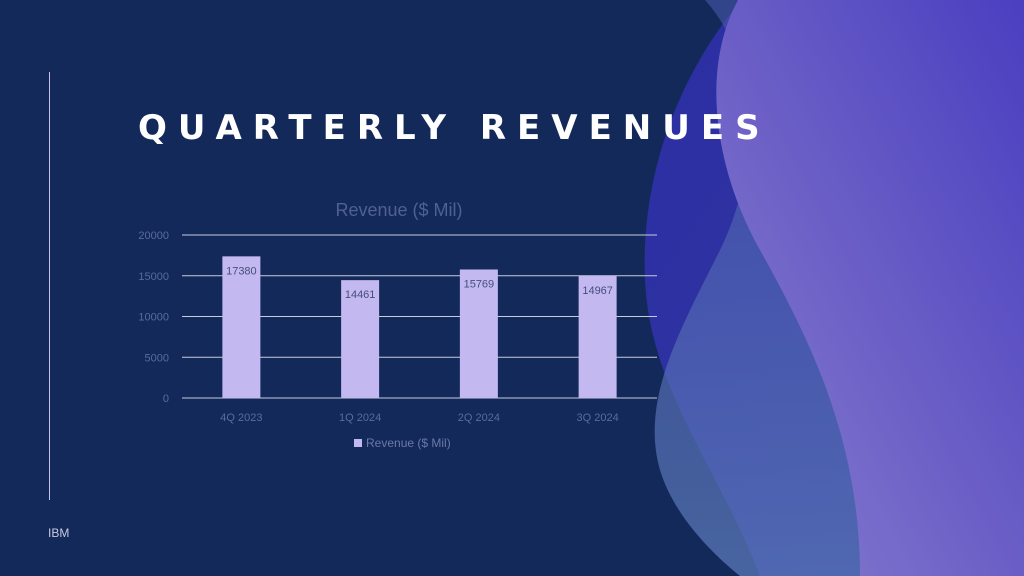 The width and height of the screenshot is (1024, 576). I want to click on chart-title: Revenue ($ Mil), so click(398, 210).